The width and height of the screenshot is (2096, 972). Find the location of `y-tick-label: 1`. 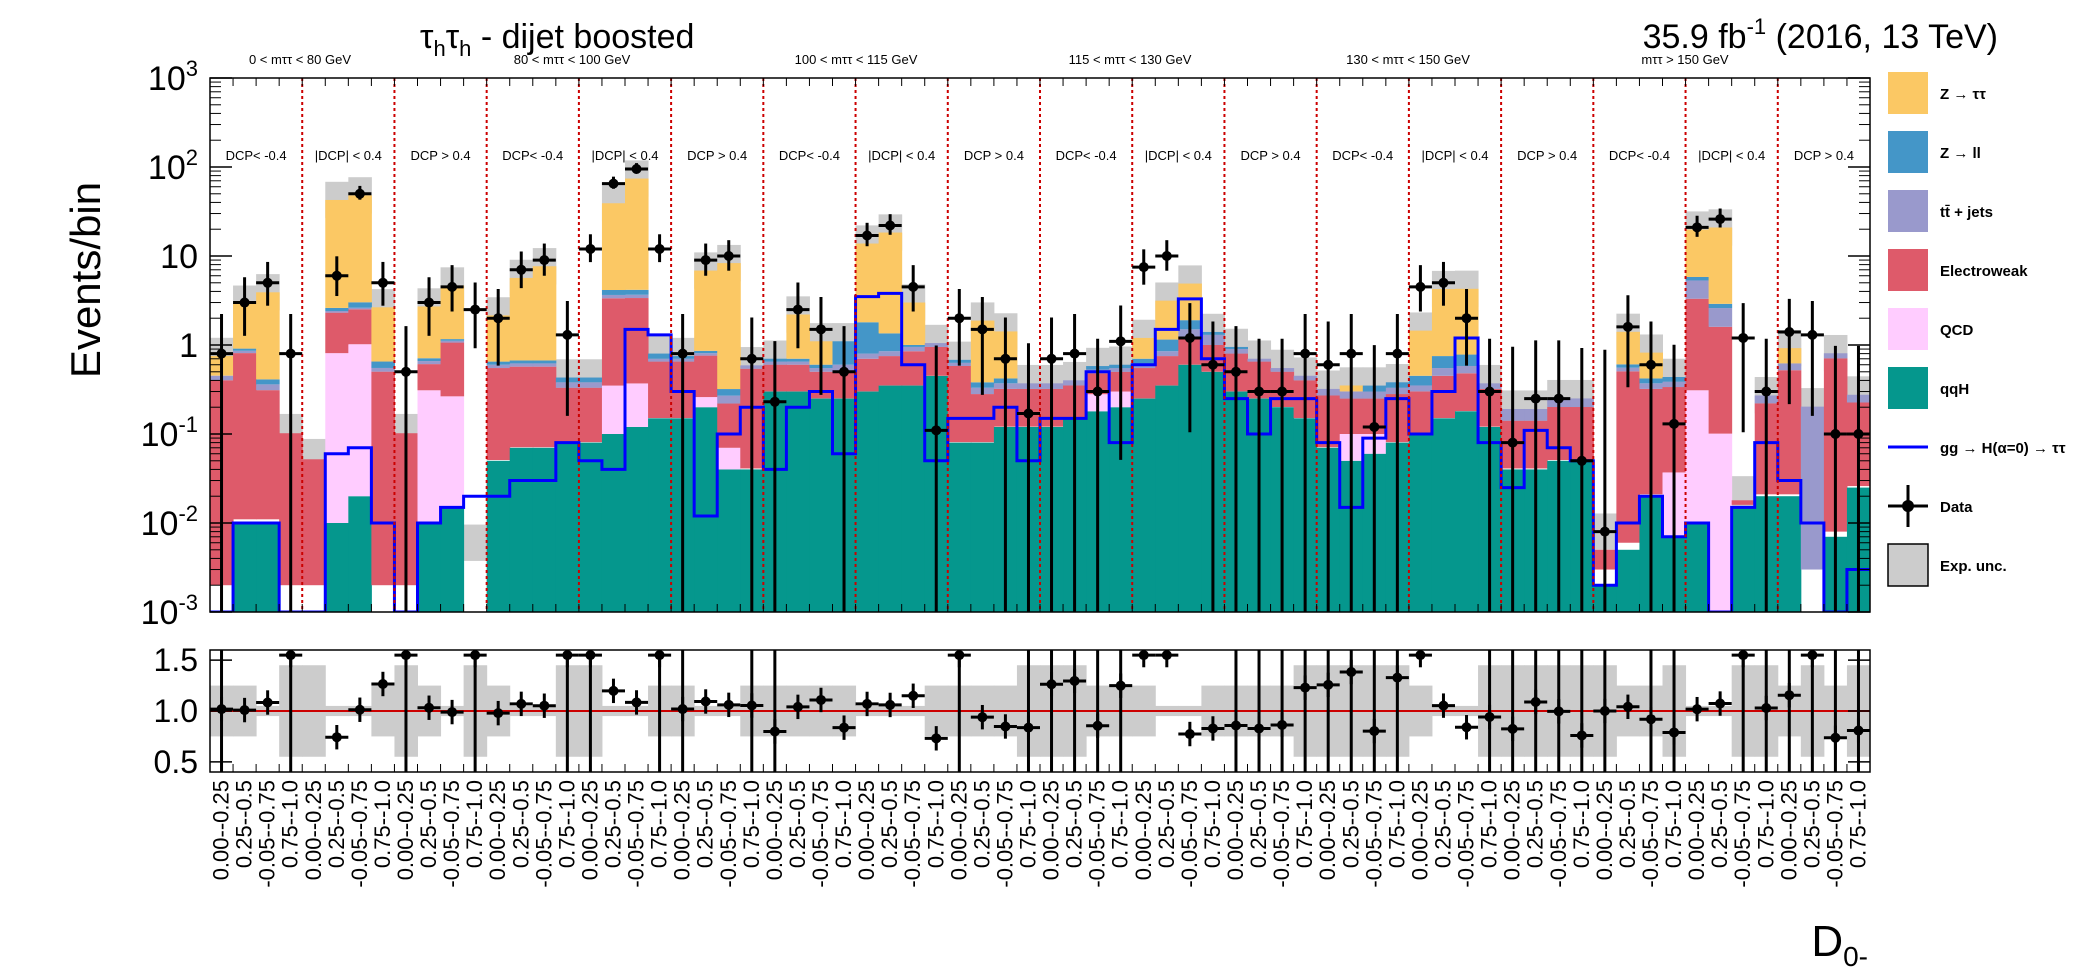

y-tick-label: 1 is located at coordinates (188, 346).